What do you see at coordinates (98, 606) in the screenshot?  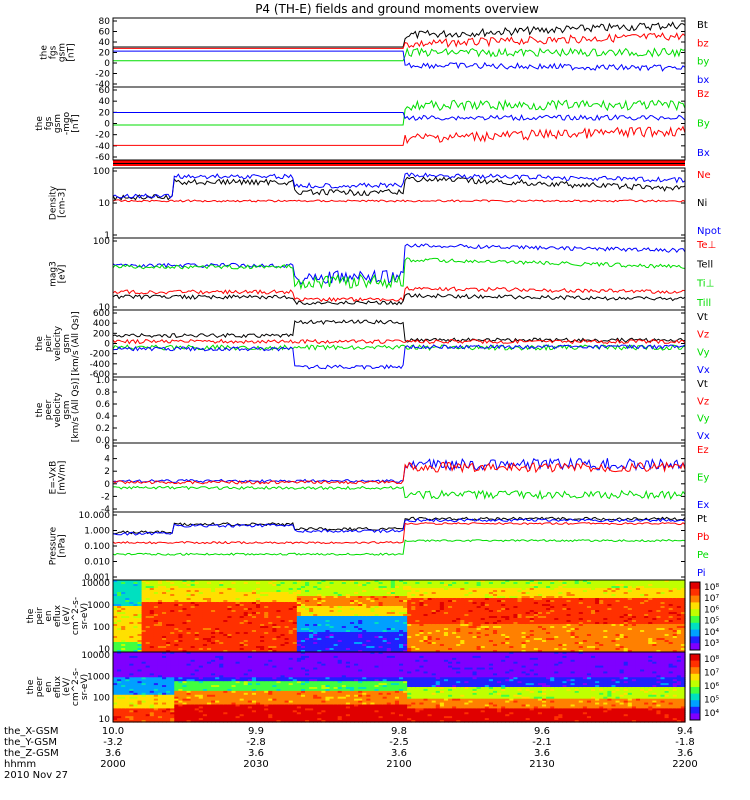 I see `y-tick-label: 1000` at bounding box center [98, 606].